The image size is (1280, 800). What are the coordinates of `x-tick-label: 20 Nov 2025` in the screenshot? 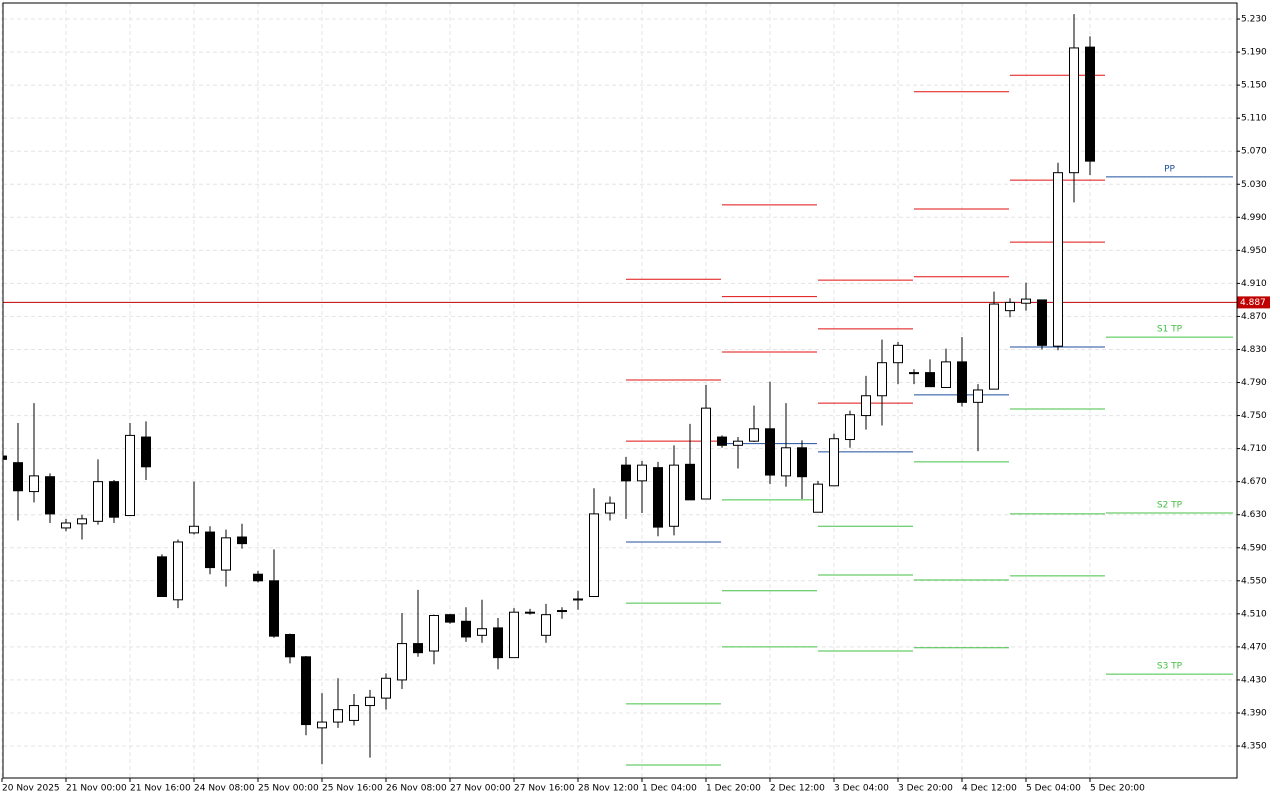 It's located at (31, 789).